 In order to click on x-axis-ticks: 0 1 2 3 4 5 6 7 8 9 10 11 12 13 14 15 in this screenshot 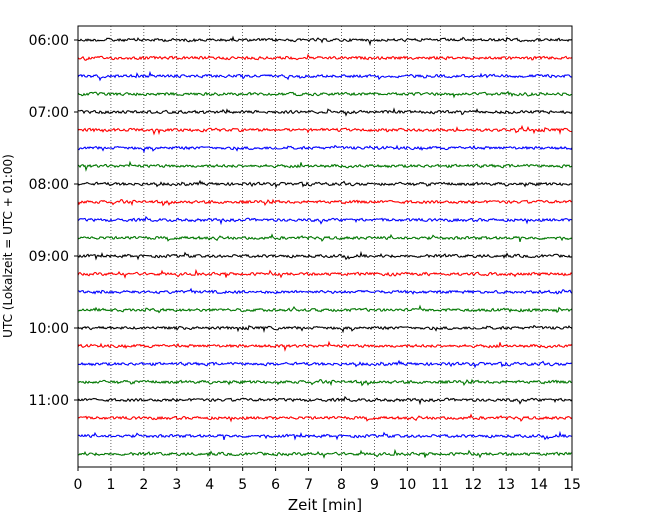, I will do `click(327, 480)`.